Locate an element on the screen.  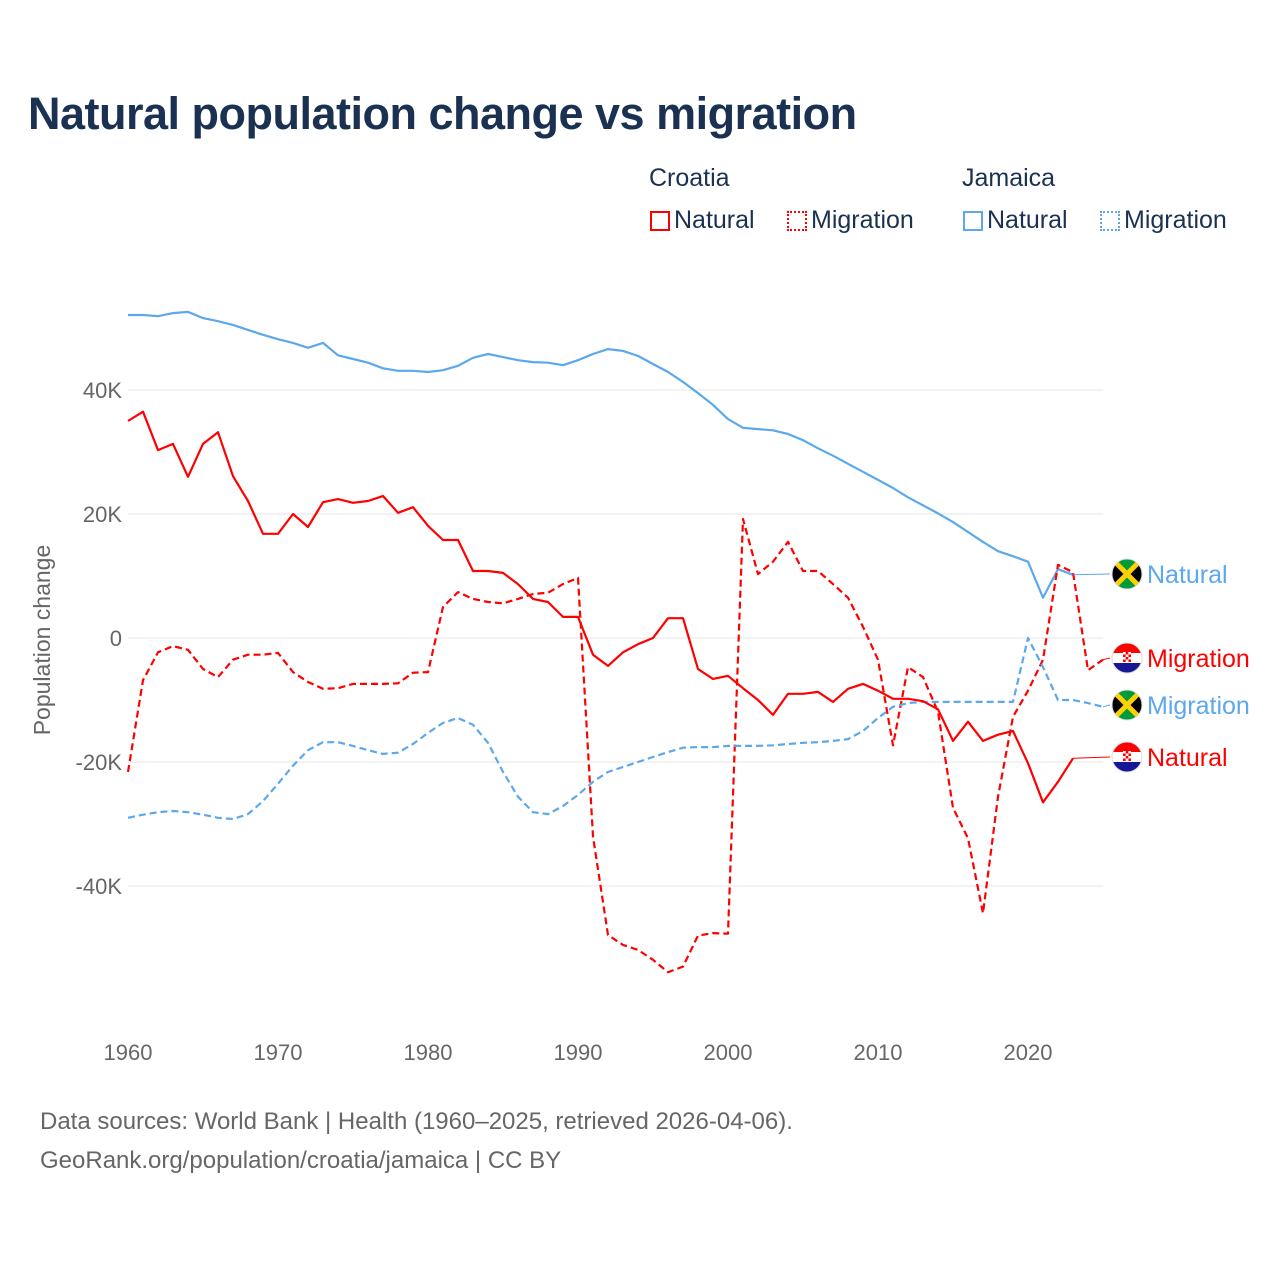
series-line-jamaica-migration is located at coordinates (615, 728).